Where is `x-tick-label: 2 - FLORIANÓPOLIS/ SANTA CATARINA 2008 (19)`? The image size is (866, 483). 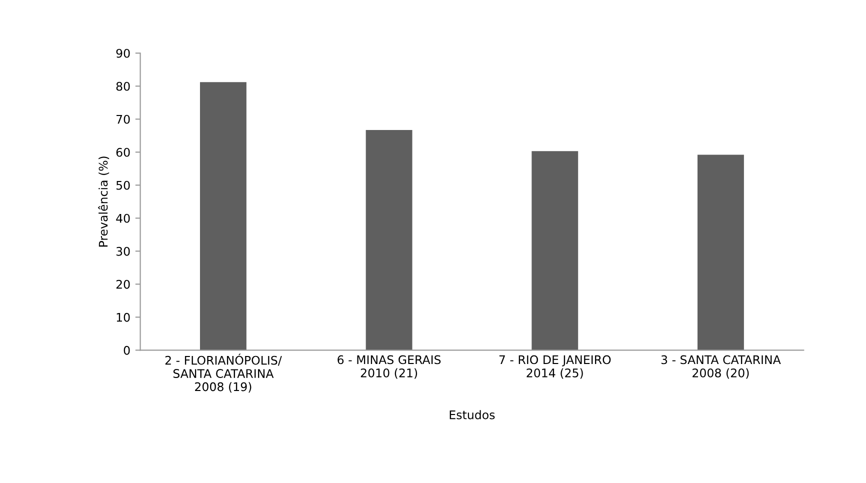 x-tick-label: 2 - FLORIANÓPOLIS/ SANTA CATARINA 2008 (19) is located at coordinates (223, 373).